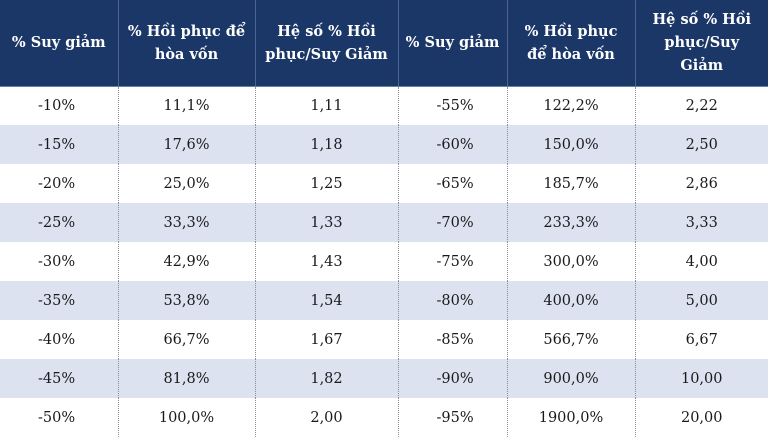 The height and width of the screenshot is (437, 768). I want to click on cell-recovery: 81,8%, so click(187, 378).